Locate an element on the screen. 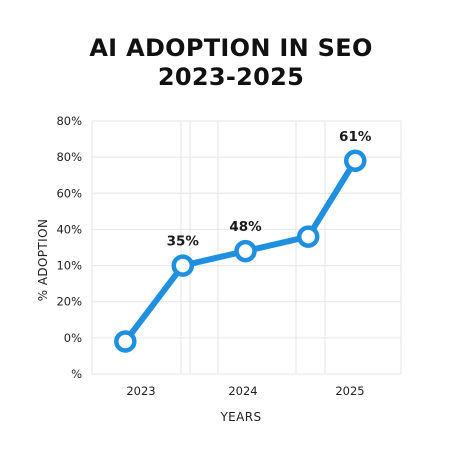 This screenshot has height=462, width=462. chart-title: AI ADOPTION IN SEO 2023-2025 is located at coordinates (231, 63).